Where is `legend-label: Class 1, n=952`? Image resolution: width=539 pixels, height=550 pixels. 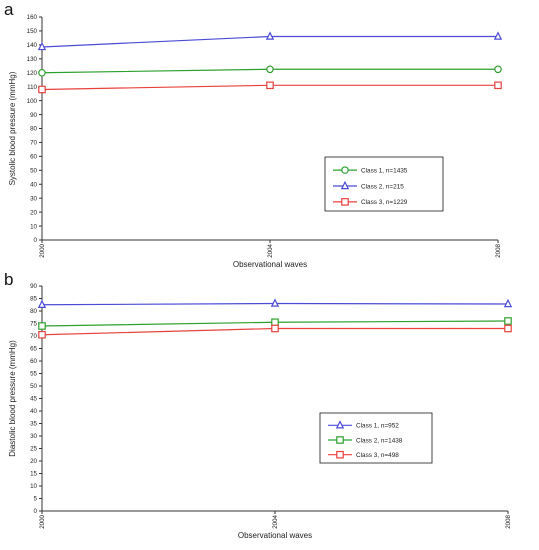
legend-label: Class 1, n=952 is located at coordinates (377, 426).